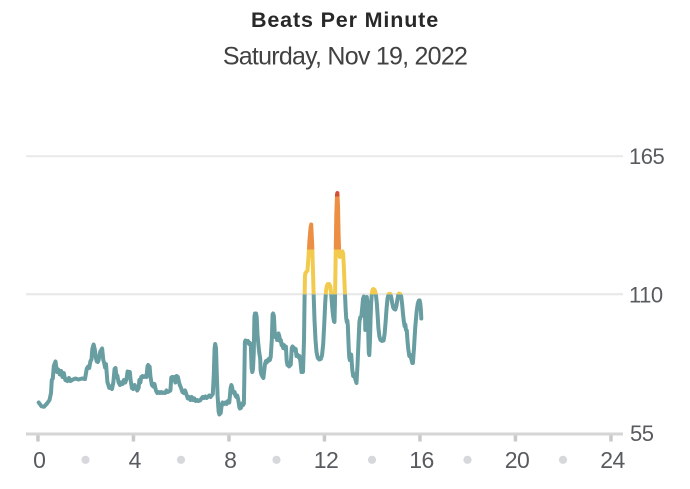  What do you see at coordinates (135, 460) in the screenshot?
I see `svg-text: 4` at bounding box center [135, 460].